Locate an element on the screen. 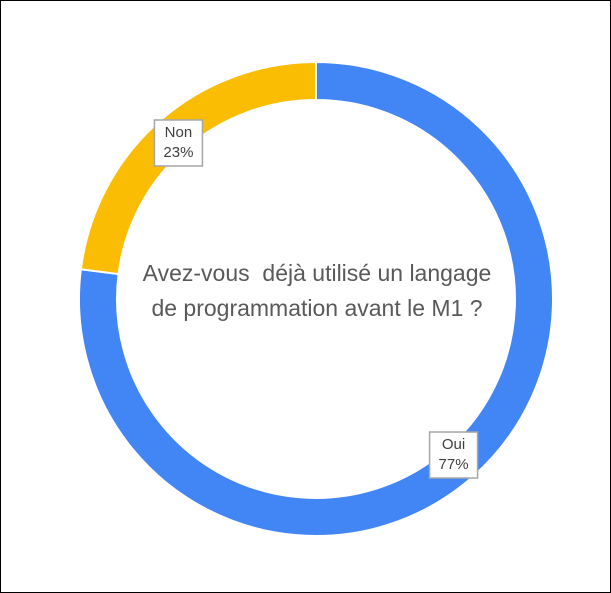 This screenshot has height=593, width=611. donut-segment is located at coordinates (198, 168).